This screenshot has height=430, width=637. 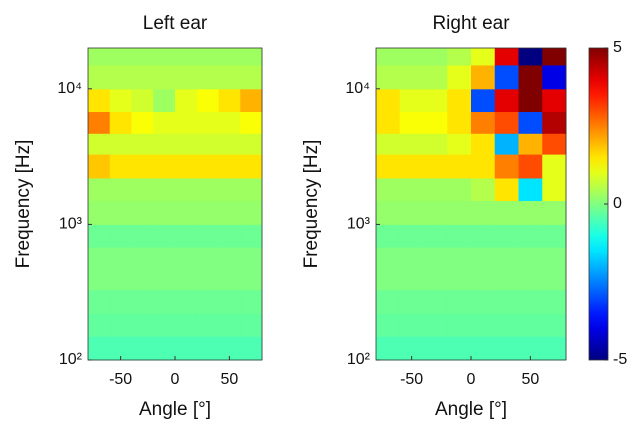 I want to click on y-tick-label: 10², so click(x=71, y=359).